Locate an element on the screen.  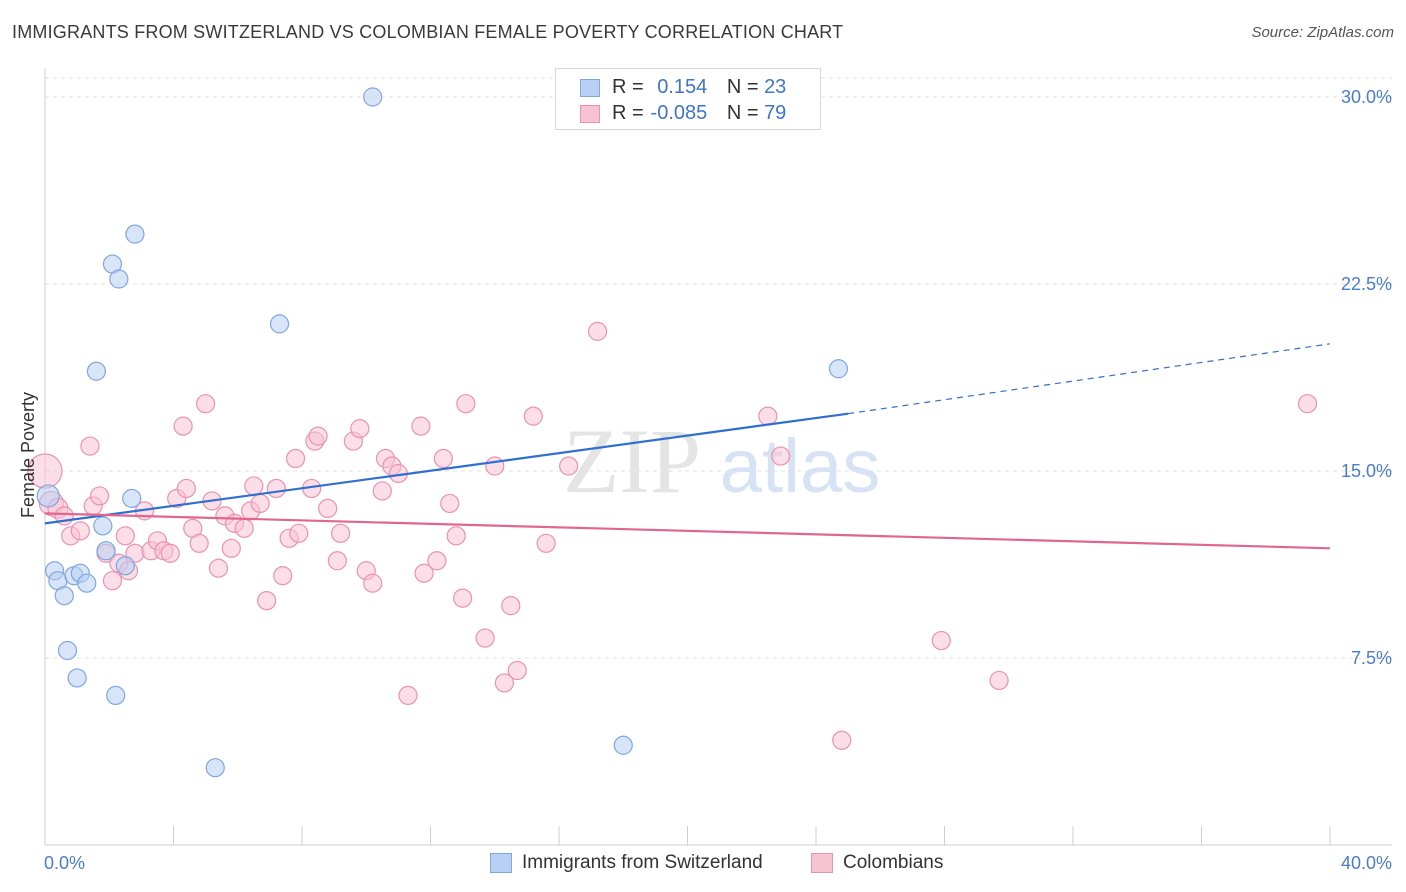
bottom-swatch-blue is located at coordinates (501, 863).